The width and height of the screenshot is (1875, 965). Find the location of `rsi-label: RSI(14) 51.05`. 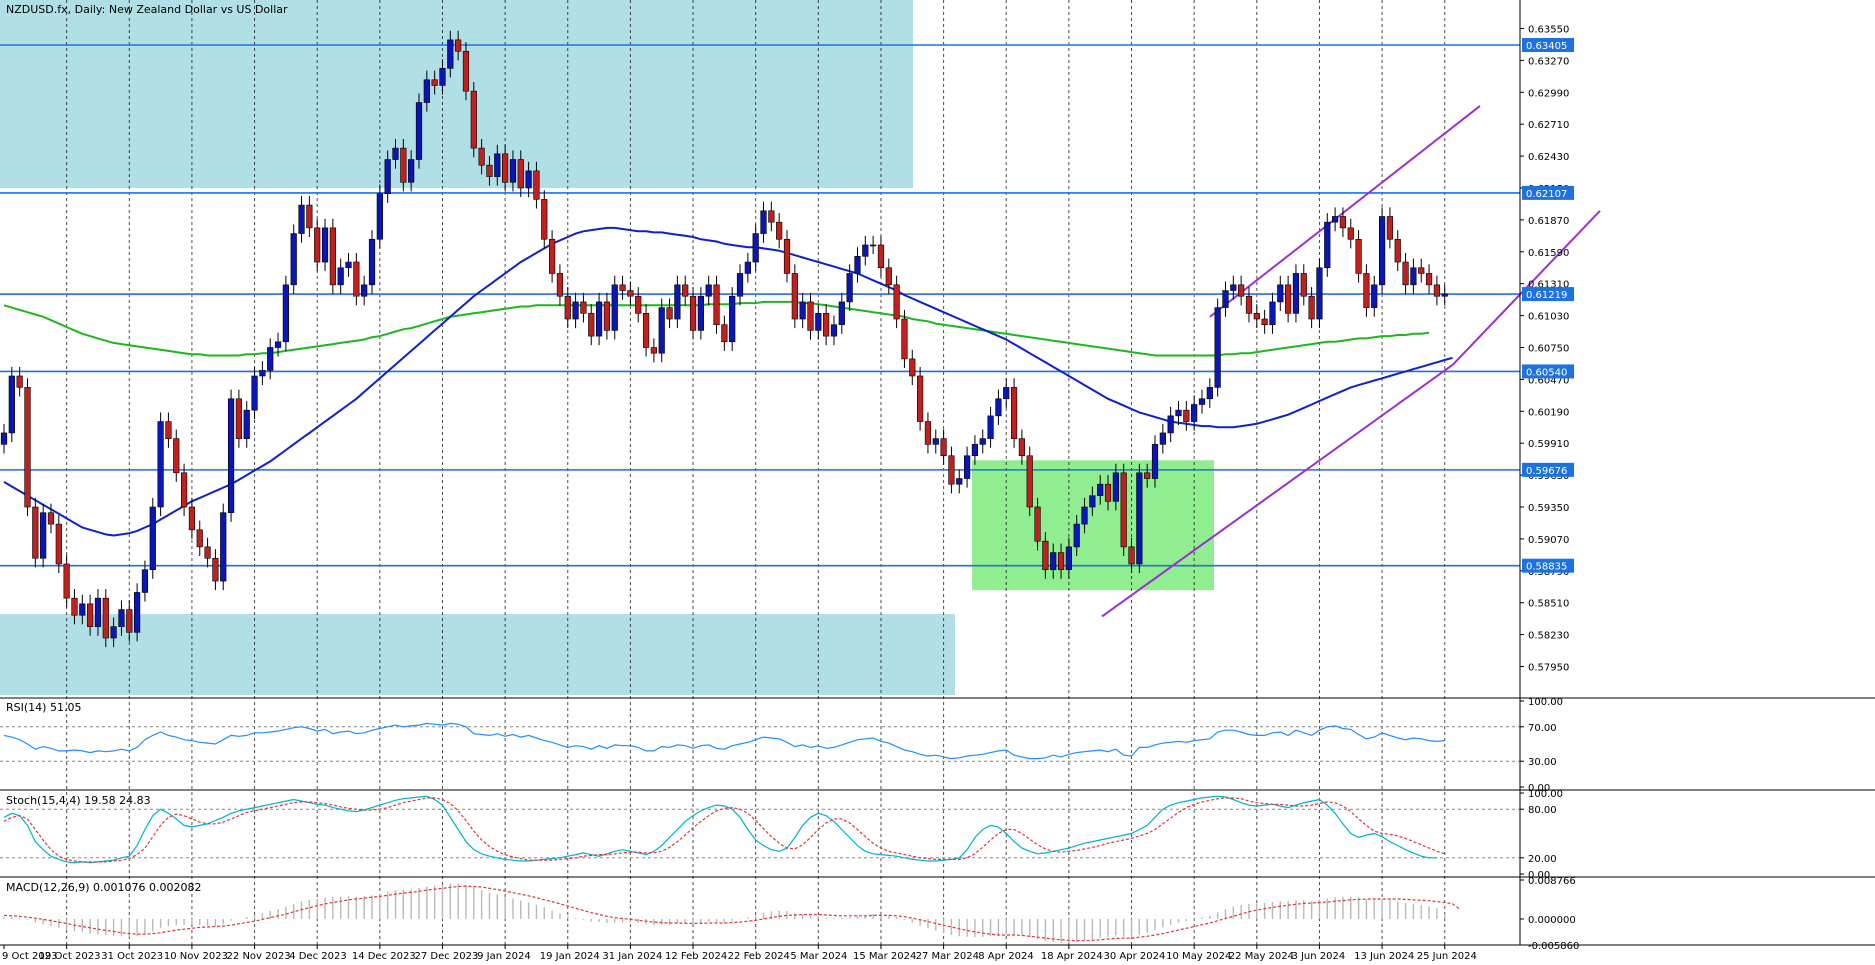

rsi-label: RSI(14) 51.05 is located at coordinates (43, 707).